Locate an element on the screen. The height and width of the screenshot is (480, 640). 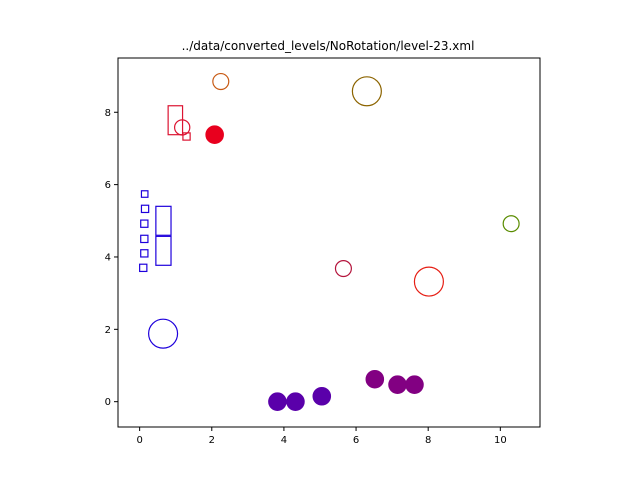
x-tick-label-5: 10 is located at coordinates (500, 440).